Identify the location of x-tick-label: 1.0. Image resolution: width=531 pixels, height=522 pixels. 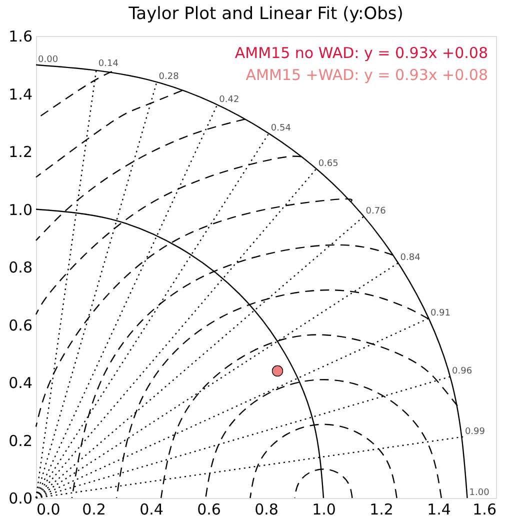
(324, 509).